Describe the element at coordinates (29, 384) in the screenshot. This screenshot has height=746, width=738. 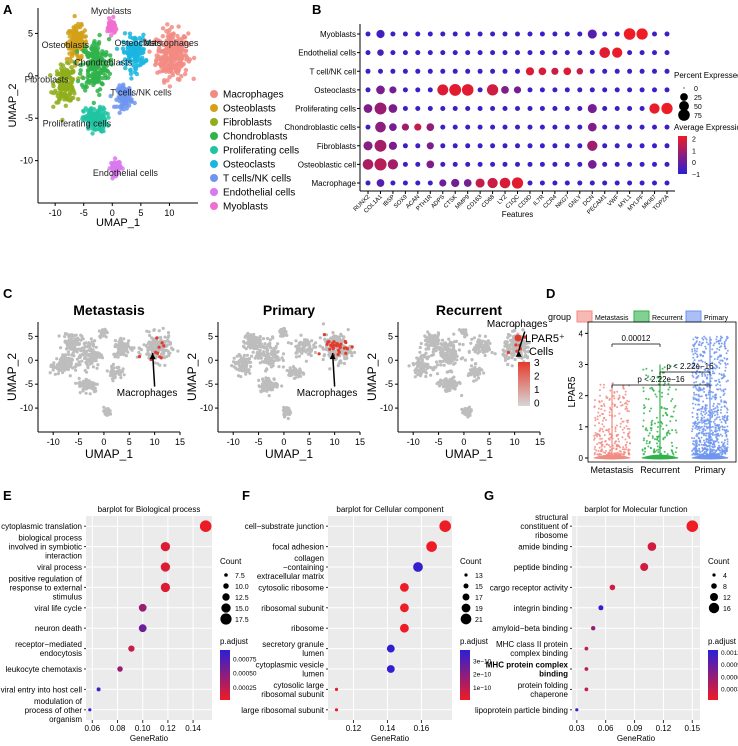
I see `y-tick-label: -5` at that location.